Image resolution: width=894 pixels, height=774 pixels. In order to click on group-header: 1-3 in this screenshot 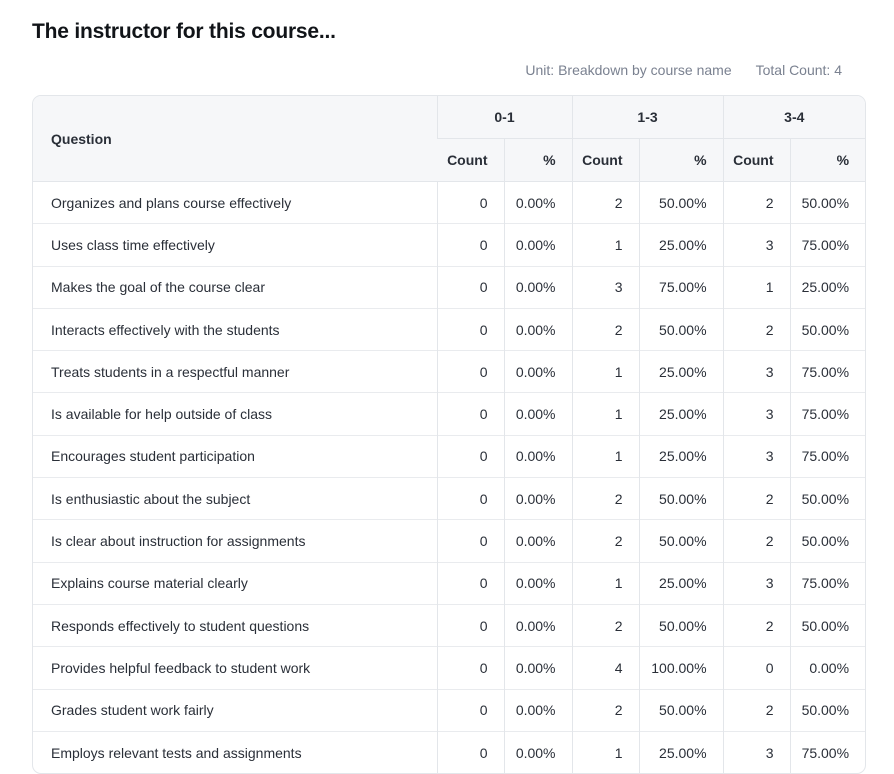, I will do `click(647, 117)`.